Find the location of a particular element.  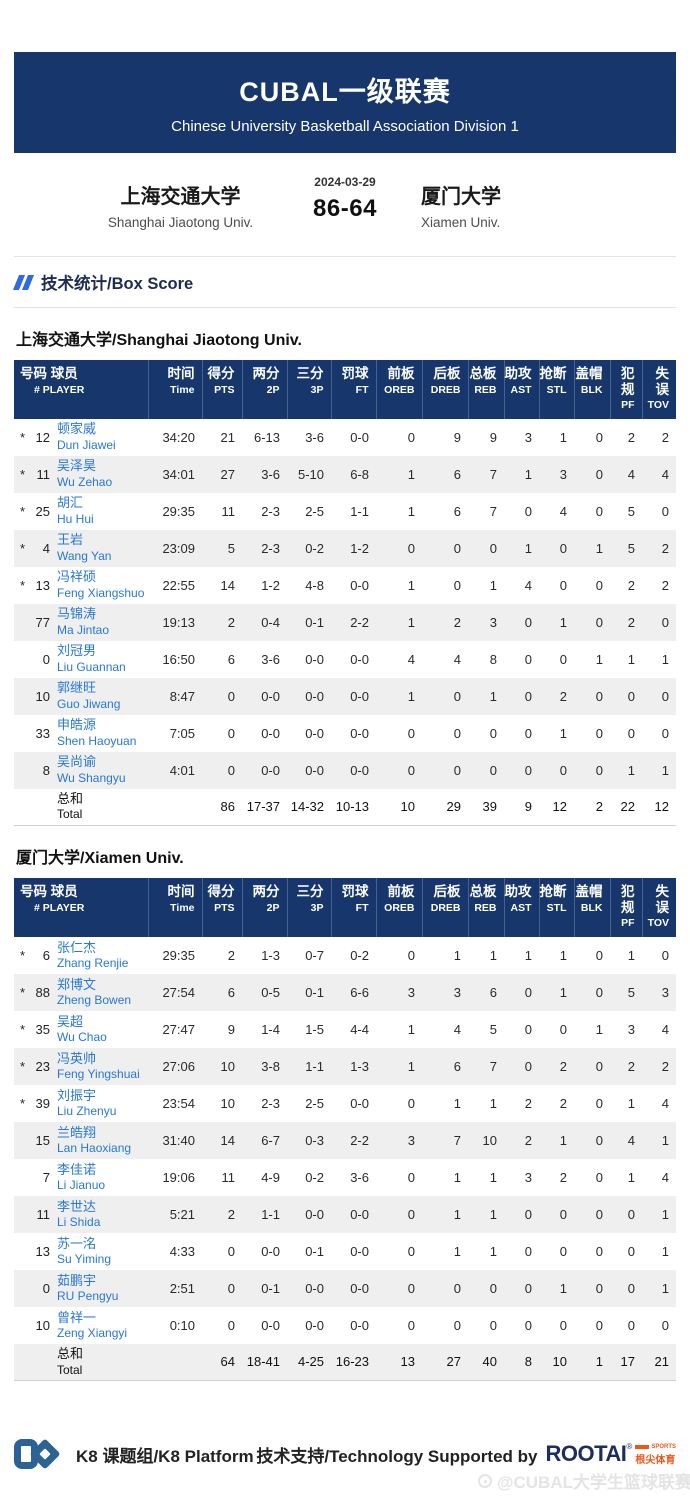

column-header-blk: 盖帽 BLK is located at coordinates (592, 389).